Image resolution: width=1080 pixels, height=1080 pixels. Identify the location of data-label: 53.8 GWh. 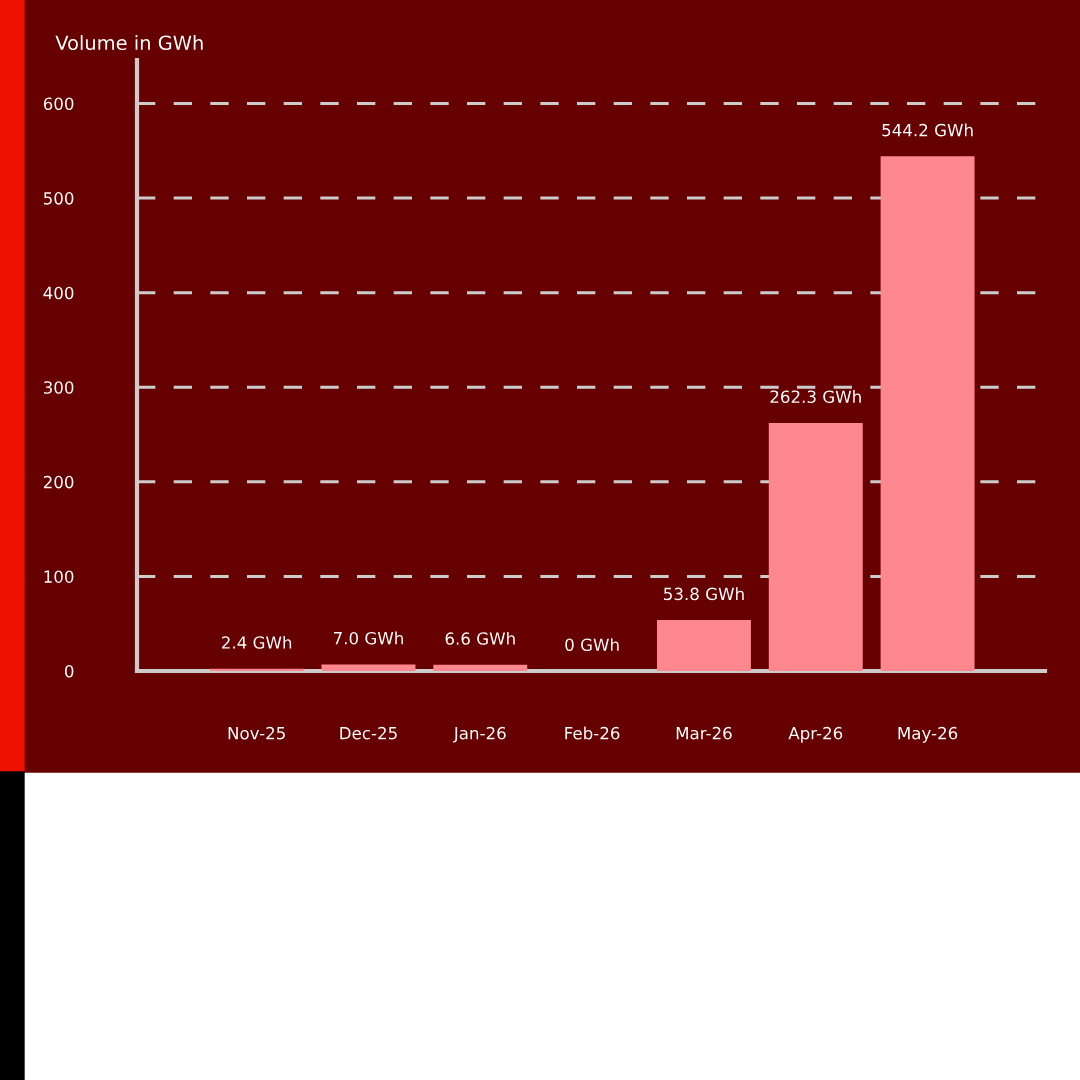
(704, 594).